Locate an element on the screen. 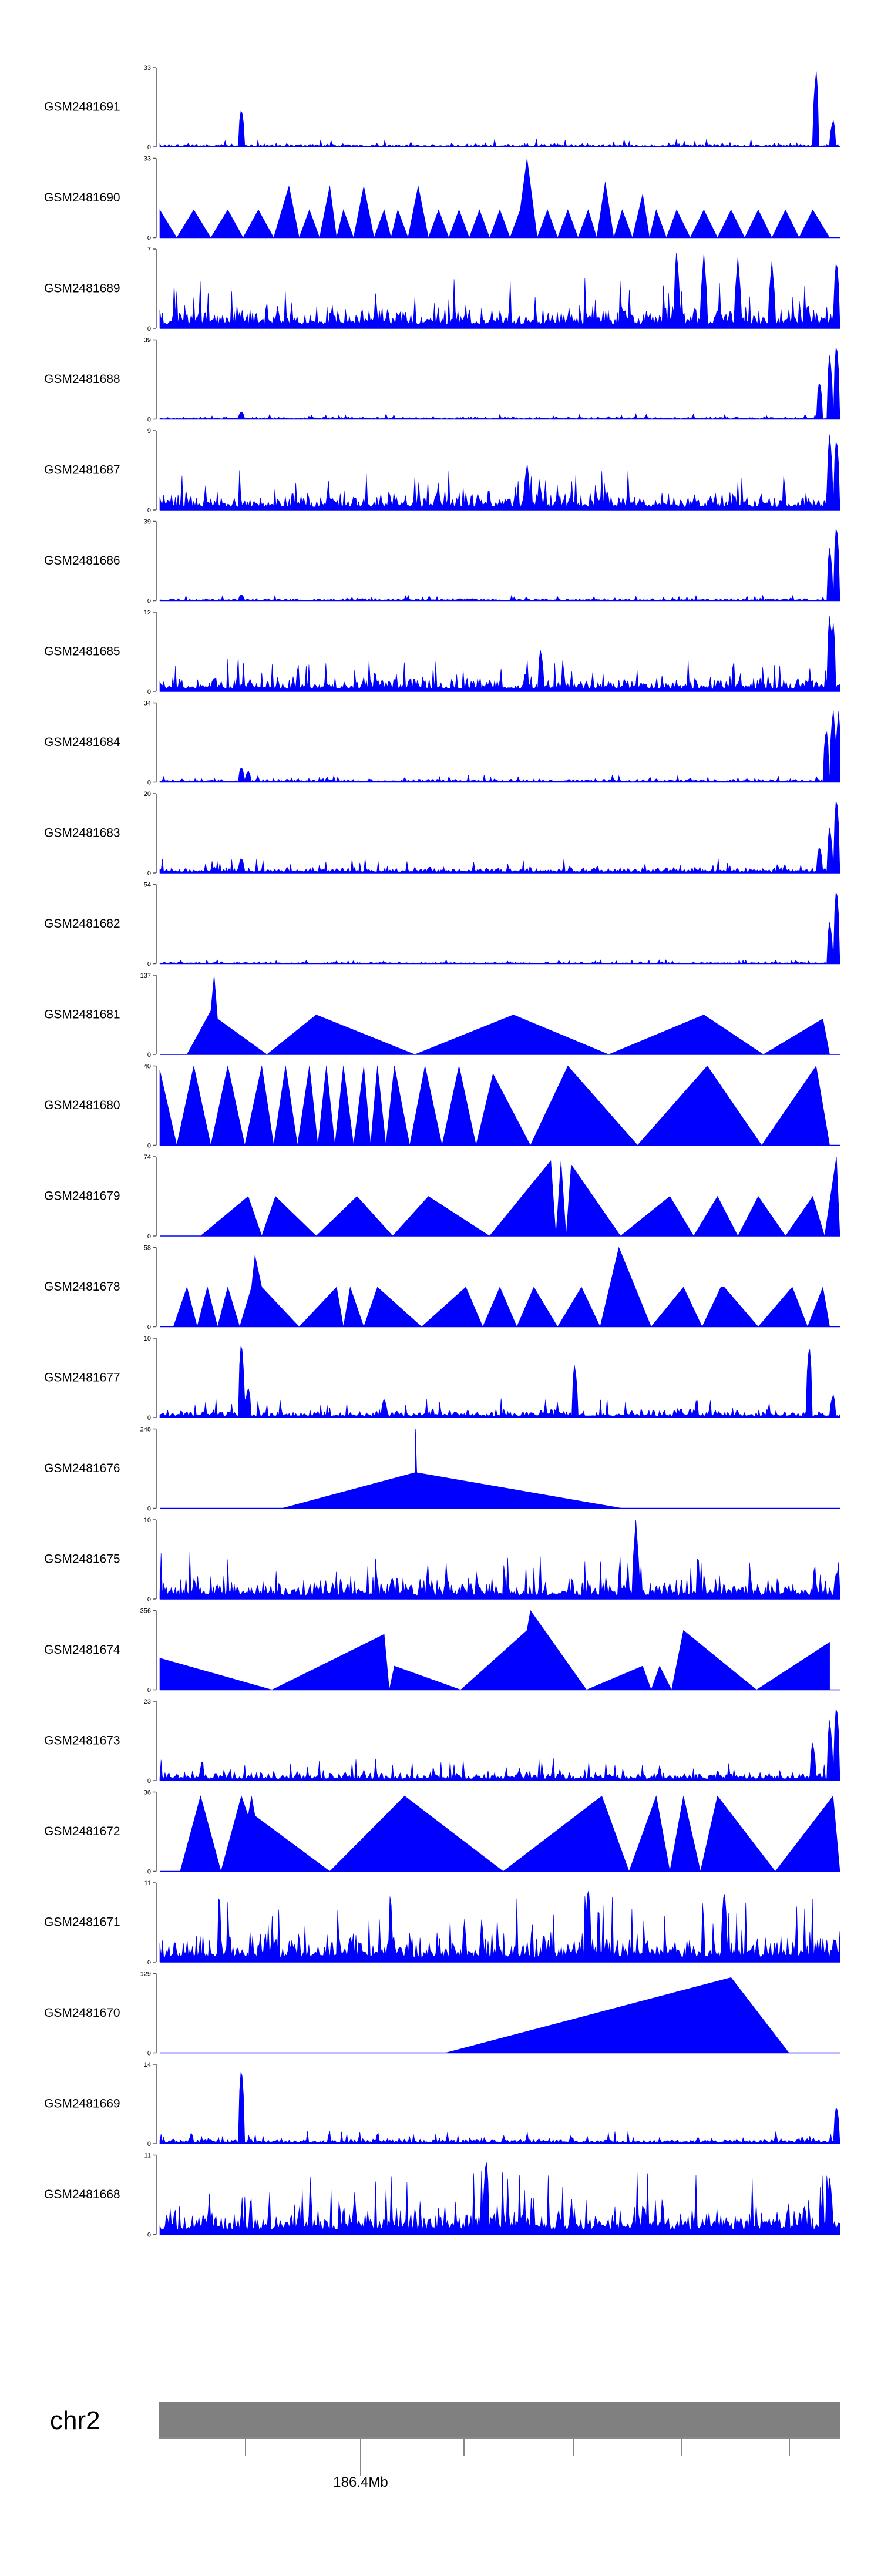 The width and height of the screenshot is (881, 2576). track-GSM2481670: GSM2481670 129 0 is located at coordinates (442, 2014).